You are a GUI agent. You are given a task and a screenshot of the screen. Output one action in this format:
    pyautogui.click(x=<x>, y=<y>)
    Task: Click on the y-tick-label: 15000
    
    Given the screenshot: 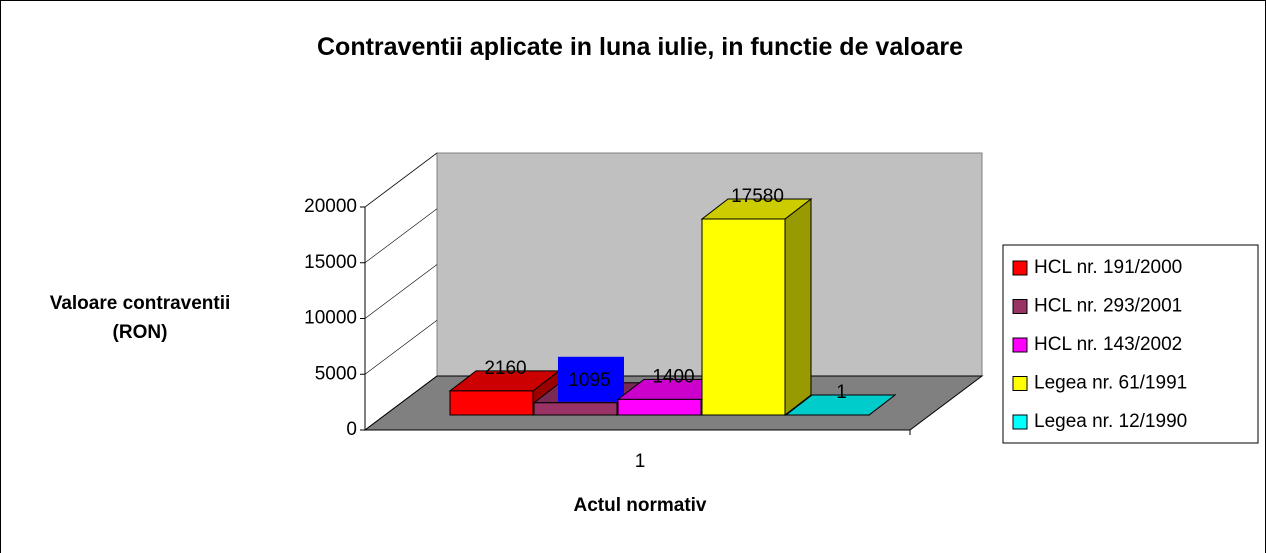 What is the action you would take?
    pyautogui.click(x=330, y=262)
    